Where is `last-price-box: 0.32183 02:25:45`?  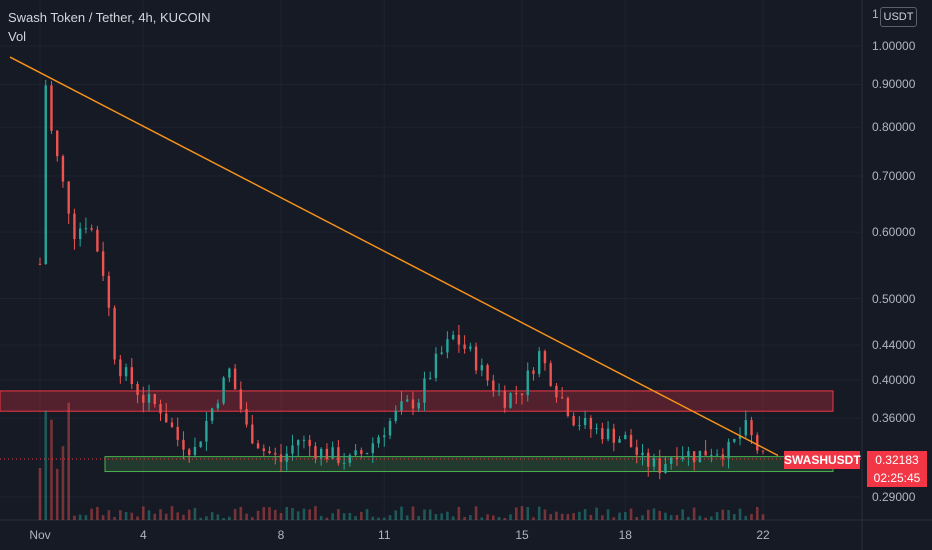 last-price-box: 0.32183 02:25:45 is located at coordinates (897, 469).